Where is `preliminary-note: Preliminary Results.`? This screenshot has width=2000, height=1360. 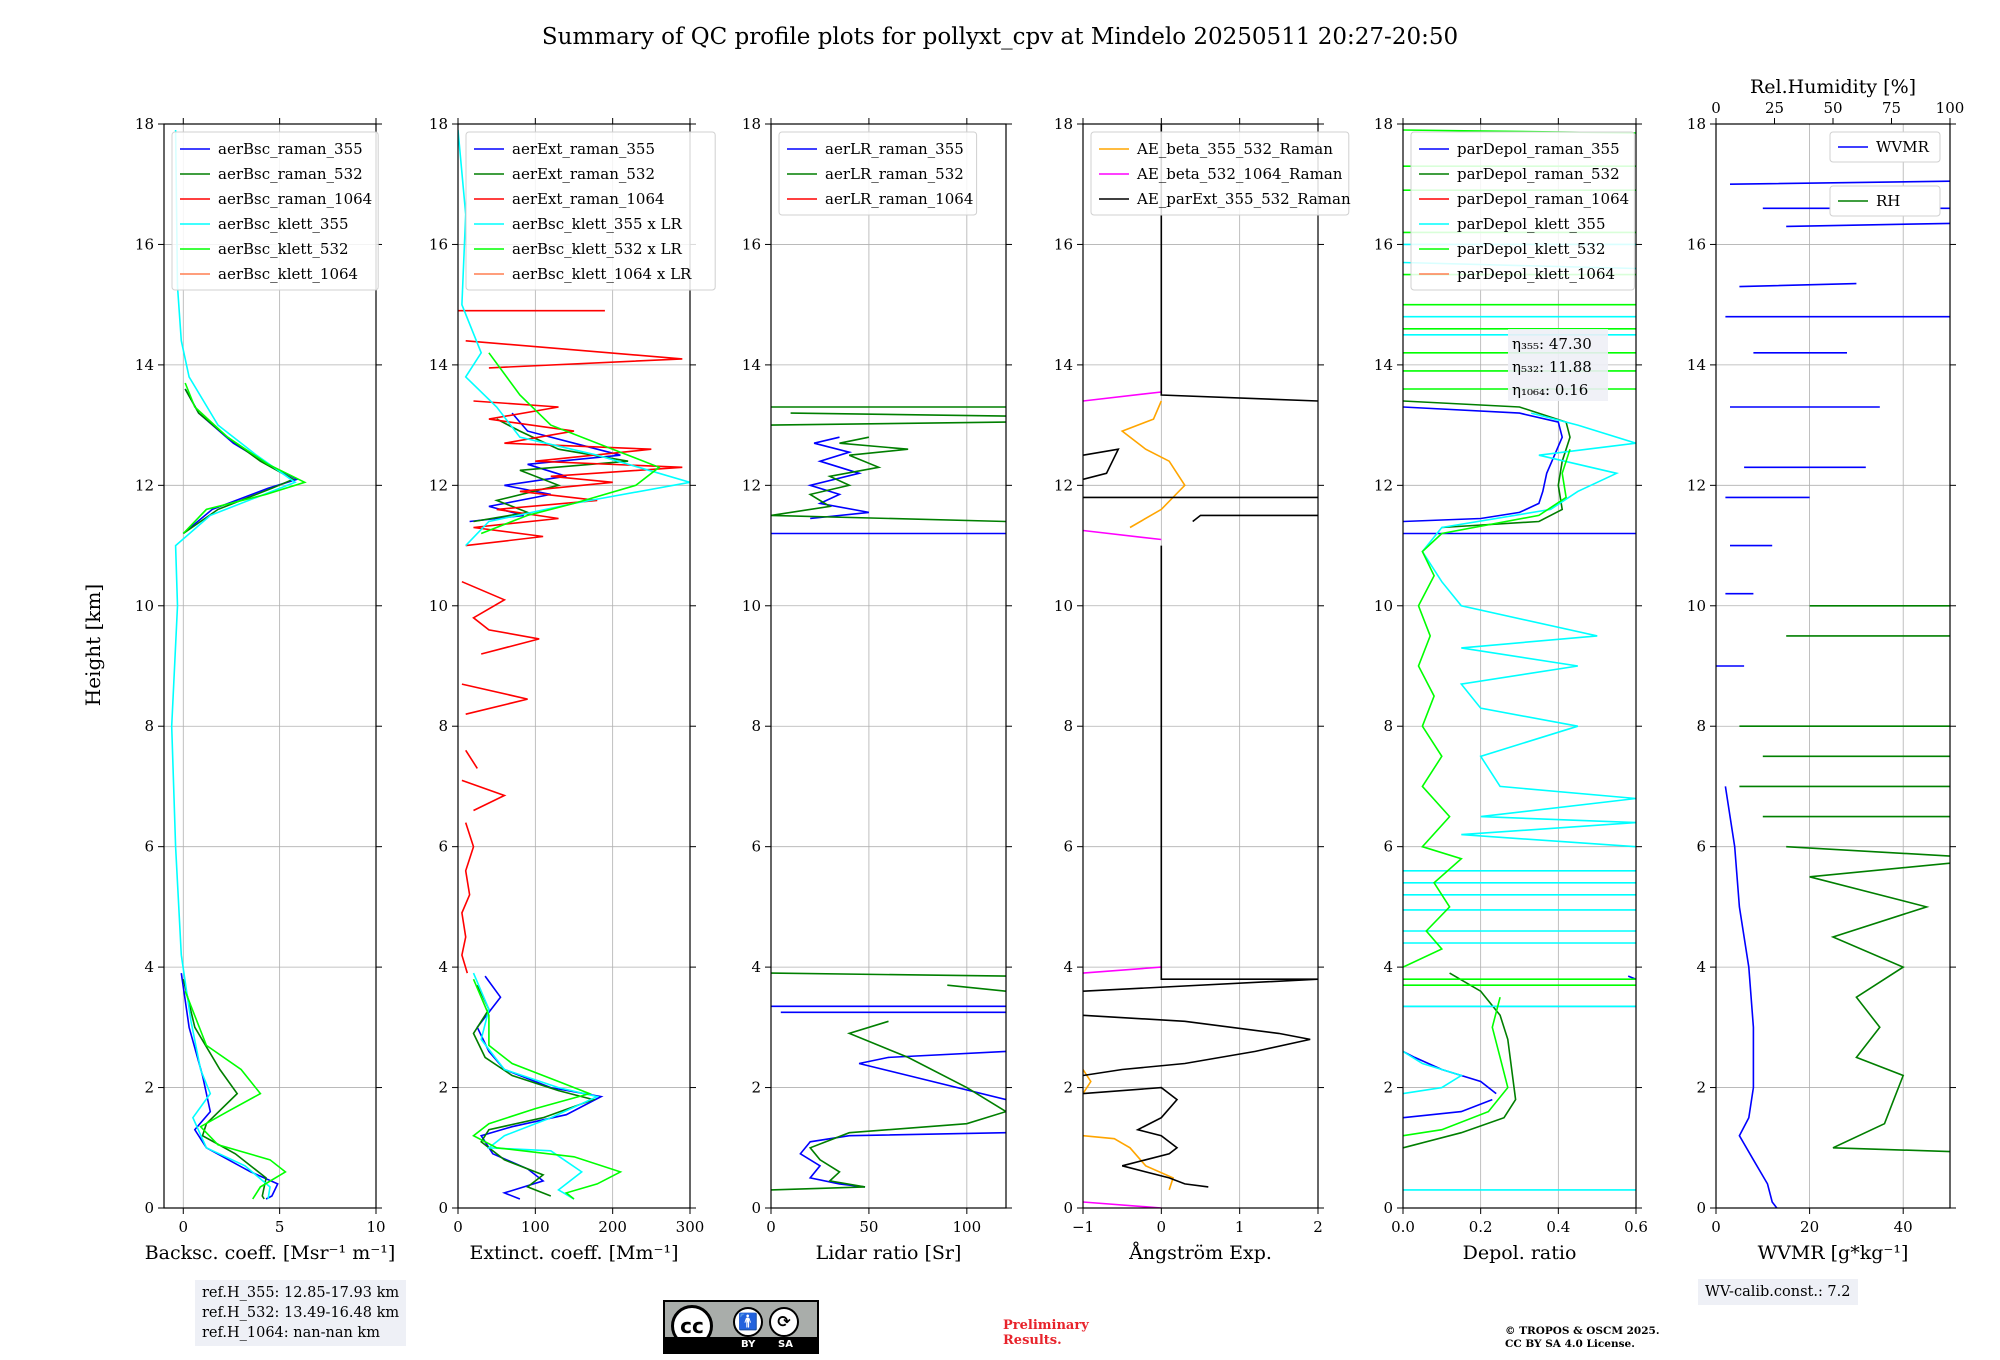 preliminary-note: Preliminary Results. is located at coordinates (1046, 1333).